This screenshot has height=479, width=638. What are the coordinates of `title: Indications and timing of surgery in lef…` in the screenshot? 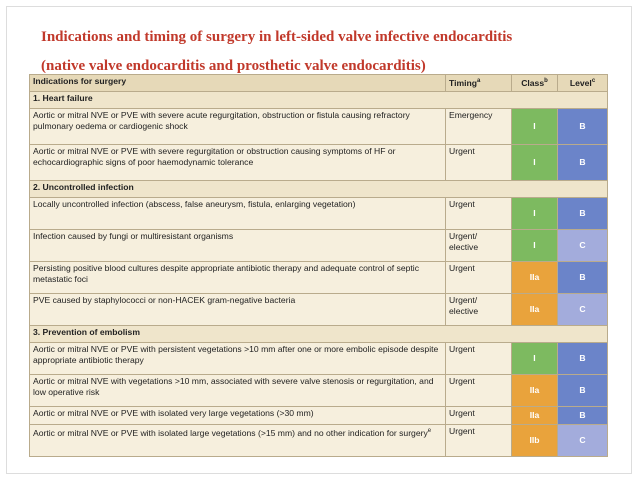 It's located at (277, 37).